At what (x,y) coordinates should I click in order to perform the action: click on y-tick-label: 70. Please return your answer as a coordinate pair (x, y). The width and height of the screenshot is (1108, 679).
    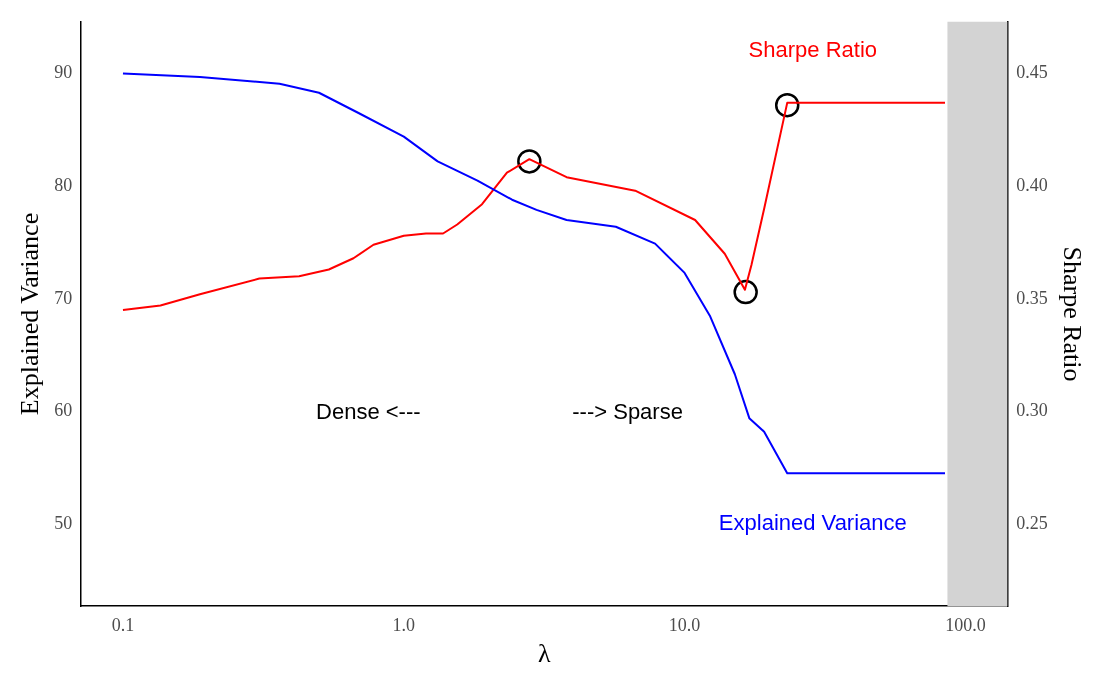
    Looking at the image, I should click on (63, 297).